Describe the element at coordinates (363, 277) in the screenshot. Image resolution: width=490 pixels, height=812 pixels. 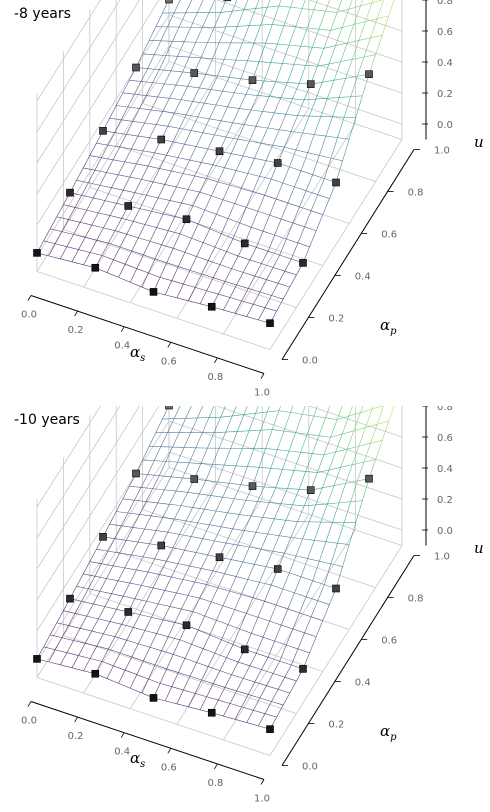
I see `y-tick-label: 0.4` at that location.